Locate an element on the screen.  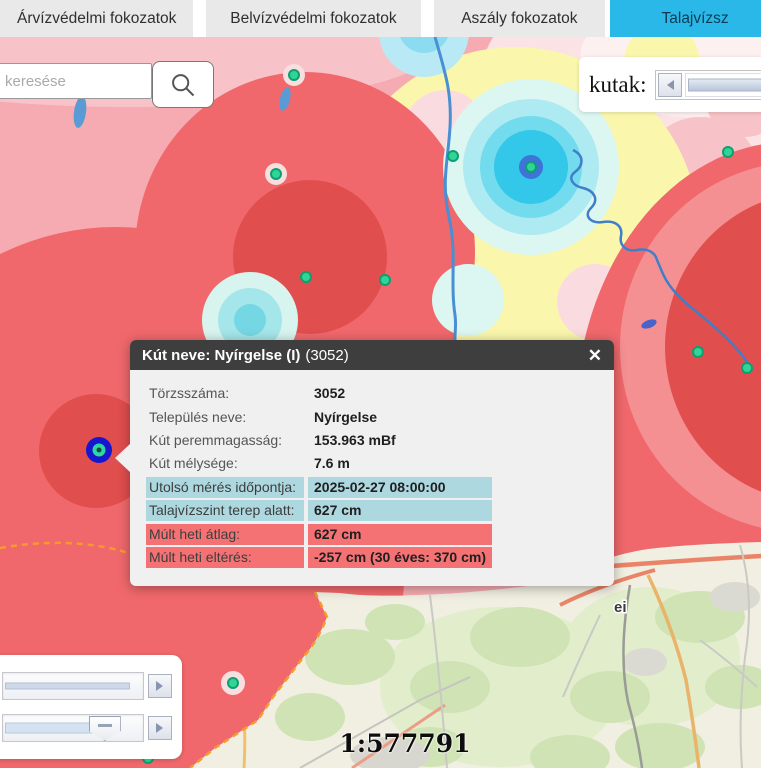
tab-belvizvedelmi: Belvízvédelmi fokozatok is located at coordinates (313, 18).